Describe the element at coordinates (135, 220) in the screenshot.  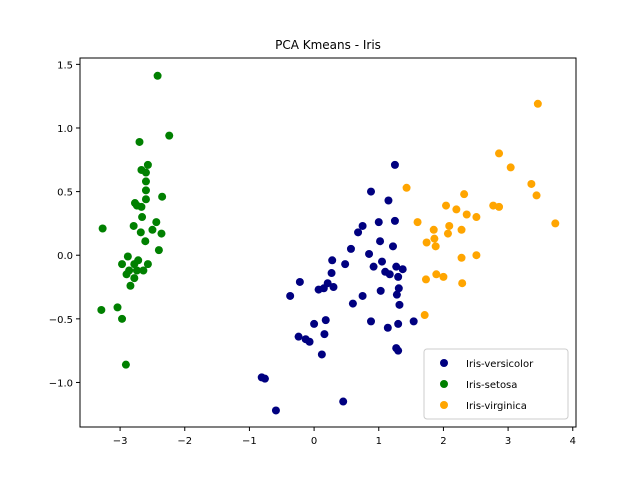
I see `series-iris-setosa` at that location.